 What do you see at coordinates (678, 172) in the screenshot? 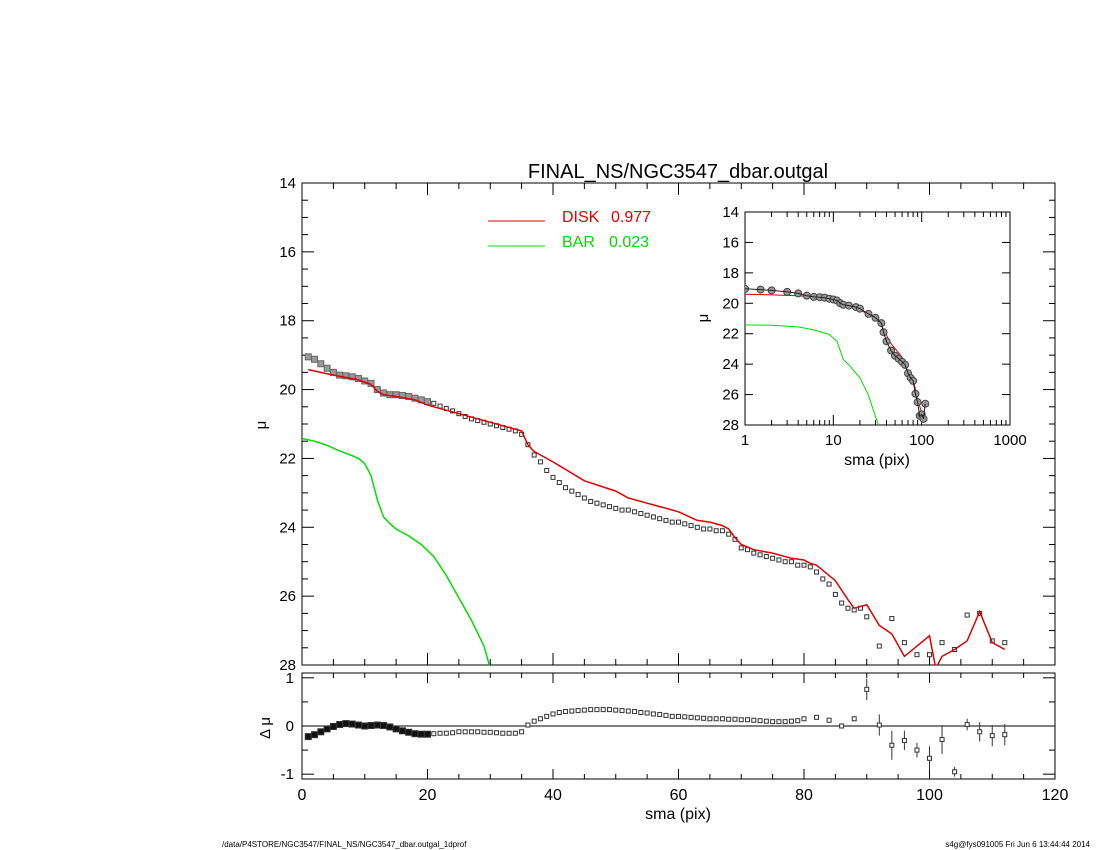
I see `main-plot-title: FINAL_NS/NGC3547_dbar.outgal` at bounding box center [678, 172].